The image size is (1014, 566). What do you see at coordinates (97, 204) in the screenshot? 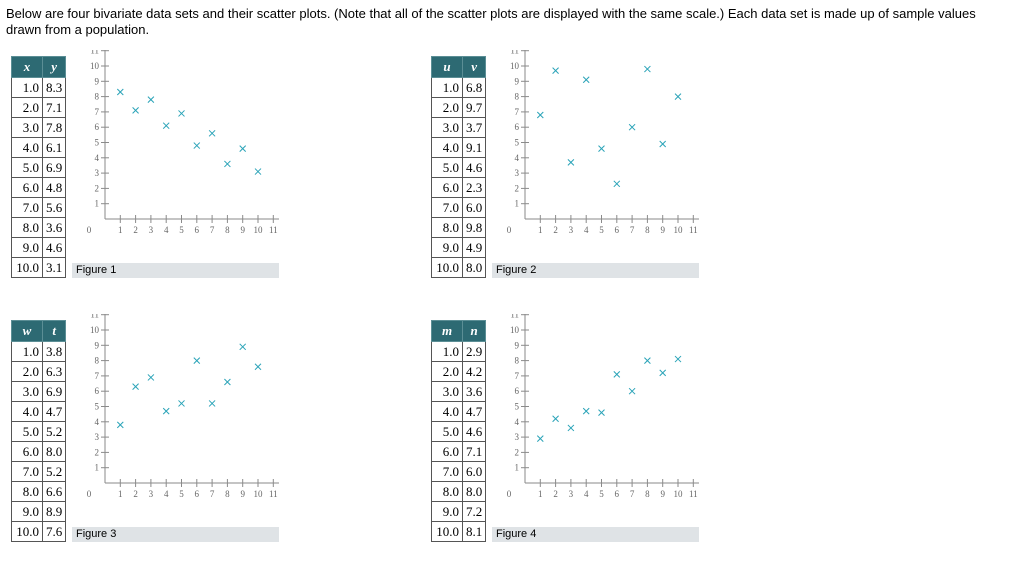
I see `y-tick-label: 1` at bounding box center [97, 204].